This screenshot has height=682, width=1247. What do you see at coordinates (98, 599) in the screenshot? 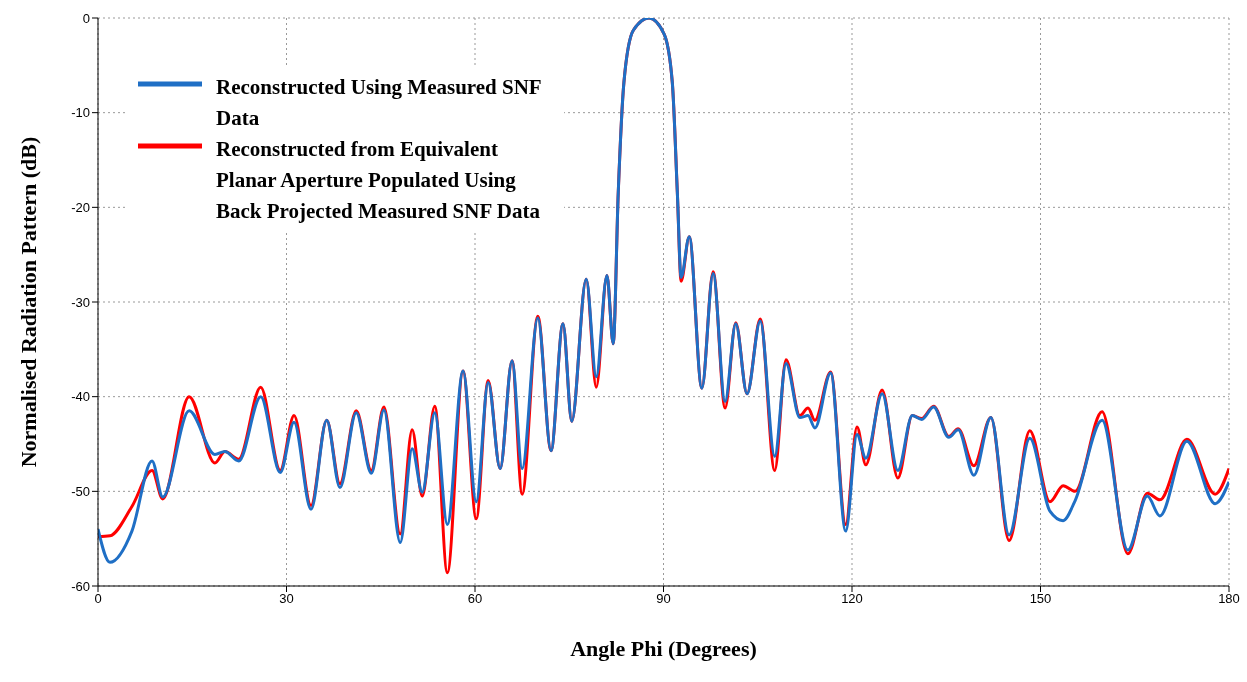
I see `x-tick-label: 0` at bounding box center [98, 599].